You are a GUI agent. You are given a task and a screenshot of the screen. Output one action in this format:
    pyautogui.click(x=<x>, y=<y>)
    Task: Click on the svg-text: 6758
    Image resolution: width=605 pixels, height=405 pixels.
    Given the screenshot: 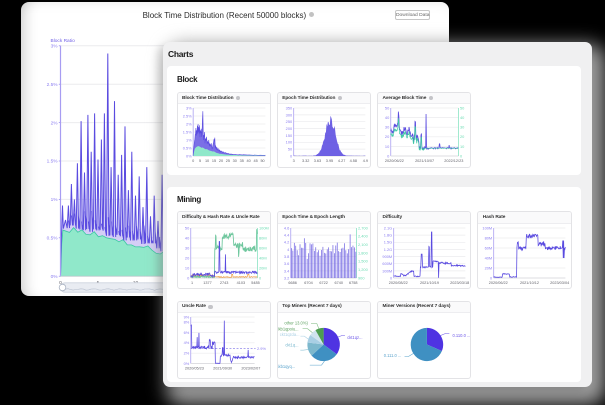 What is the action you would take?
    pyautogui.click(x=353, y=282)
    